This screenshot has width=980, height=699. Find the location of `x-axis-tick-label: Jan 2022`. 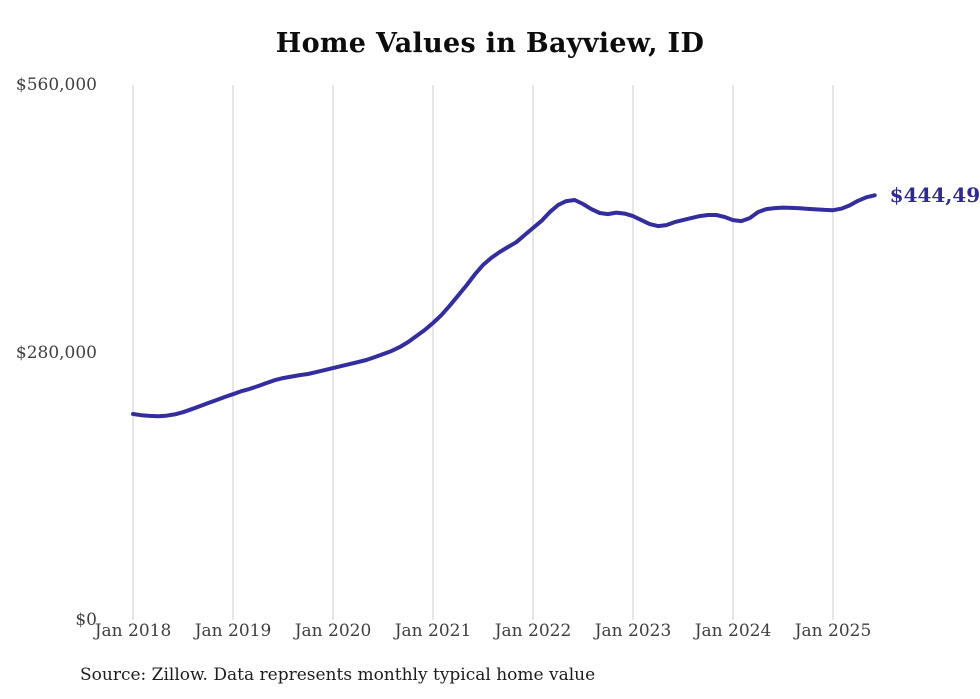

x-axis-tick-label: Jan 2022 is located at coordinates (533, 631).